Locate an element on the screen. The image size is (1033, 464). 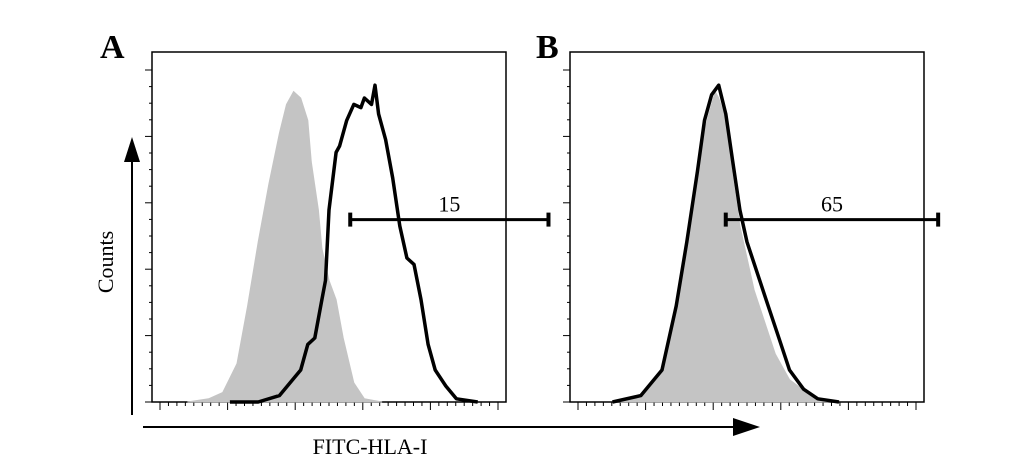
x-axis-label: FITC-HLA-I is located at coordinates (370, 446).